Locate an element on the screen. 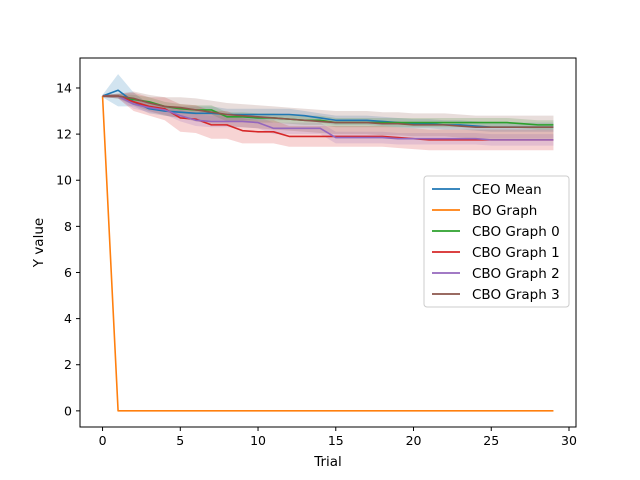 The image size is (640, 480). y-axis-label: Y value is located at coordinates (39, 243).